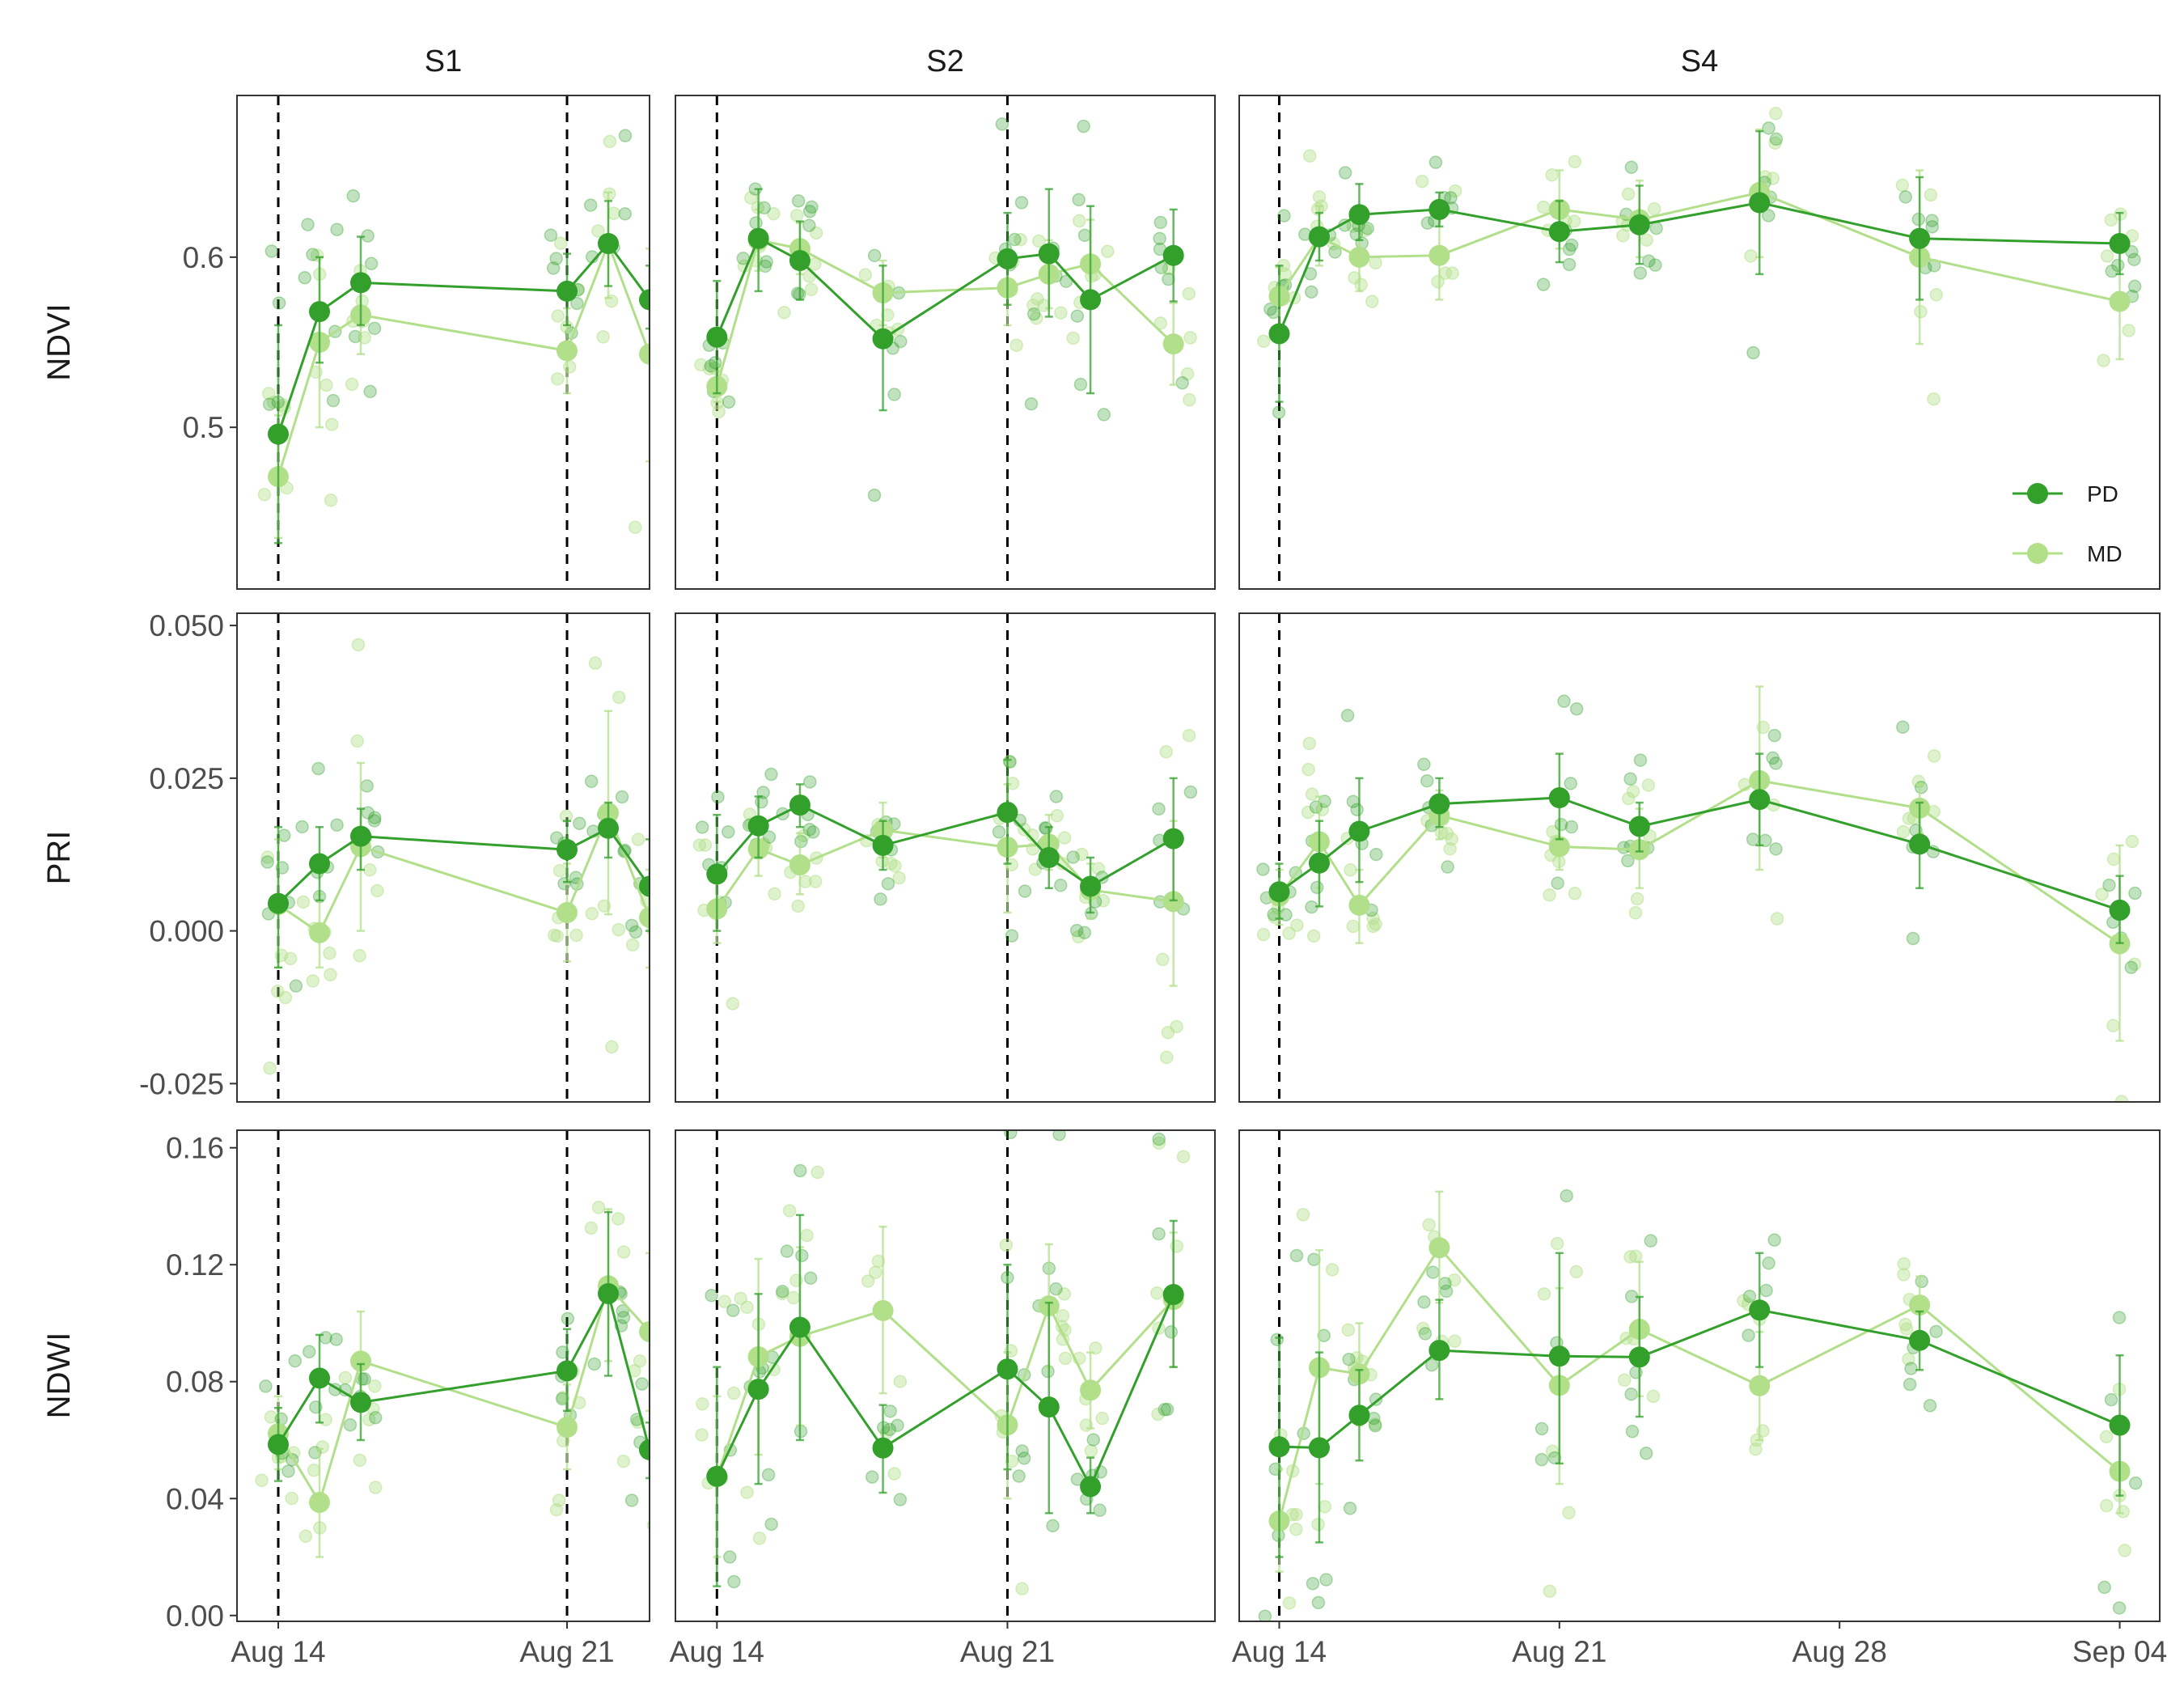 The height and width of the screenshot is (1699, 2184). I want to click on legend: PD MD, so click(2068, 523).